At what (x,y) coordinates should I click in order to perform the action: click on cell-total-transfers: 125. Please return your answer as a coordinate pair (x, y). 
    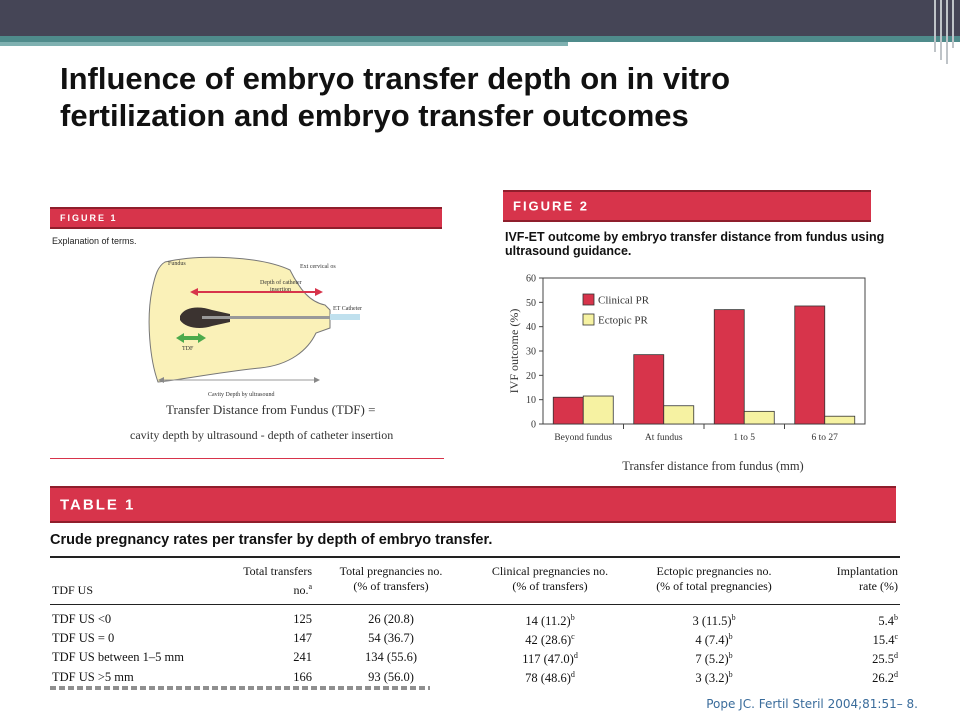
    Looking at the image, I should click on (302, 619).